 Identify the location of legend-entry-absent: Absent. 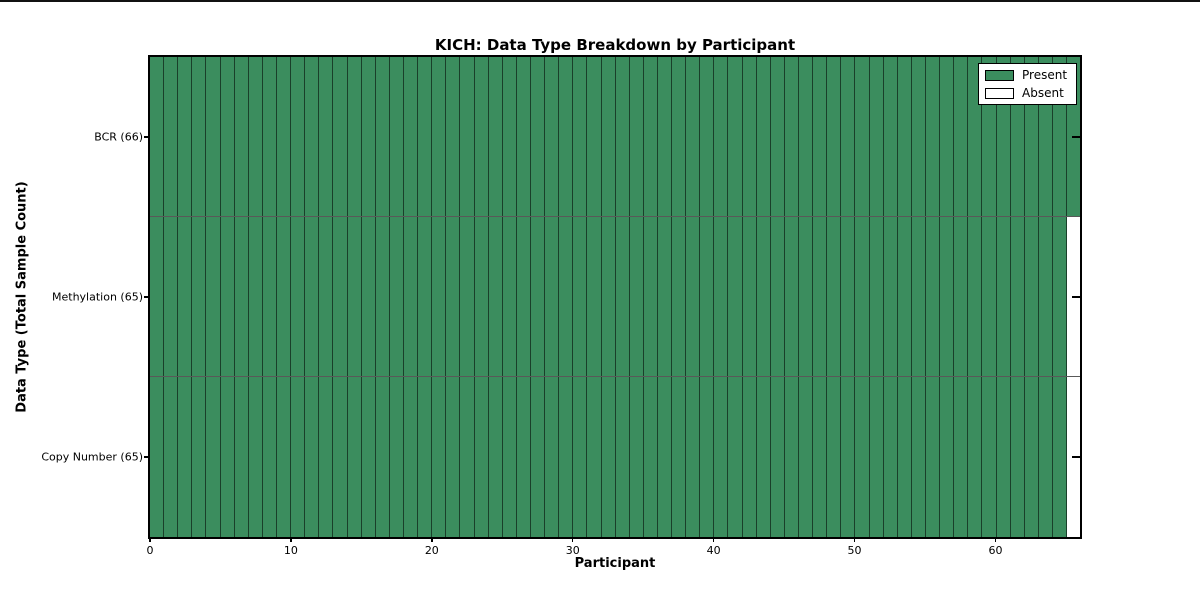
(1026, 93).